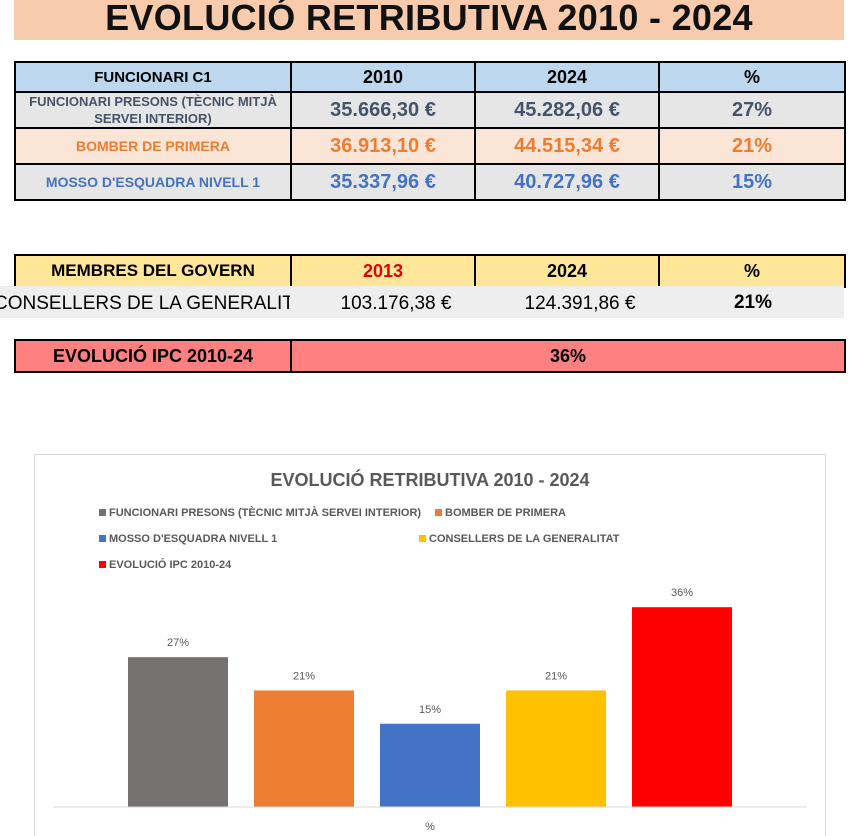  Describe the element at coordinates (430, 827) in the screenshot. I see `x-axis-label: %` at that location.